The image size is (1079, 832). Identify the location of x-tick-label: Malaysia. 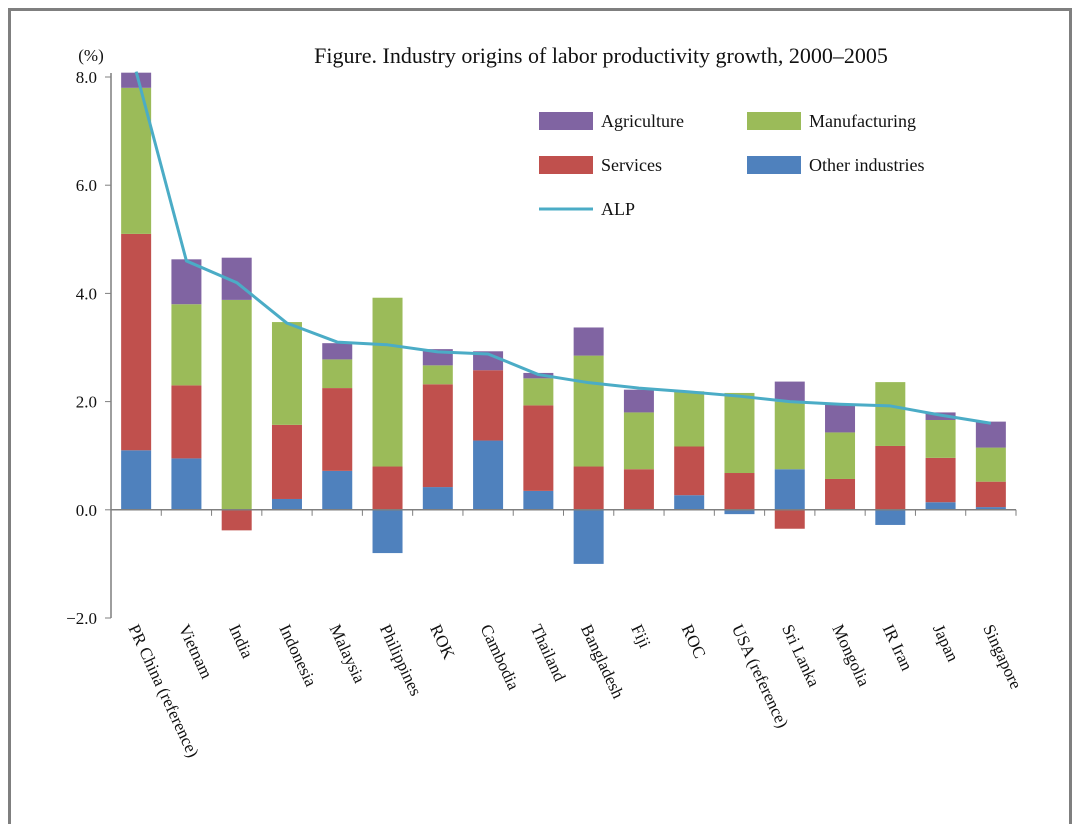
(348, 653).